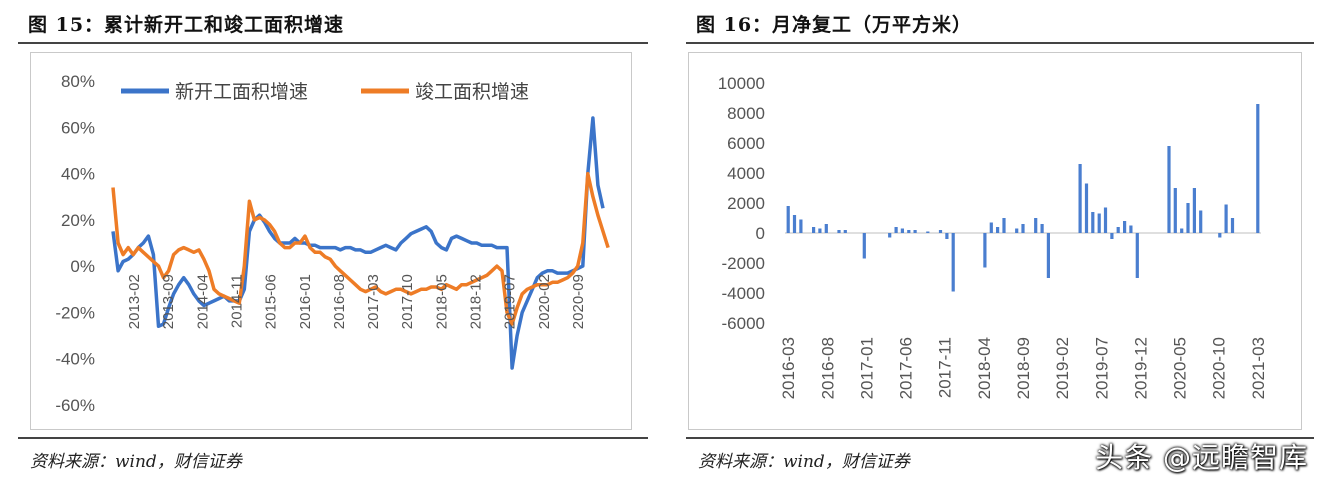 This screenshot has height=482, width=1326. What do you see at coordinates (984, 368) in the screenshot?
I see `x-tick-label: 2018-04` at bounding box center [984, 368].